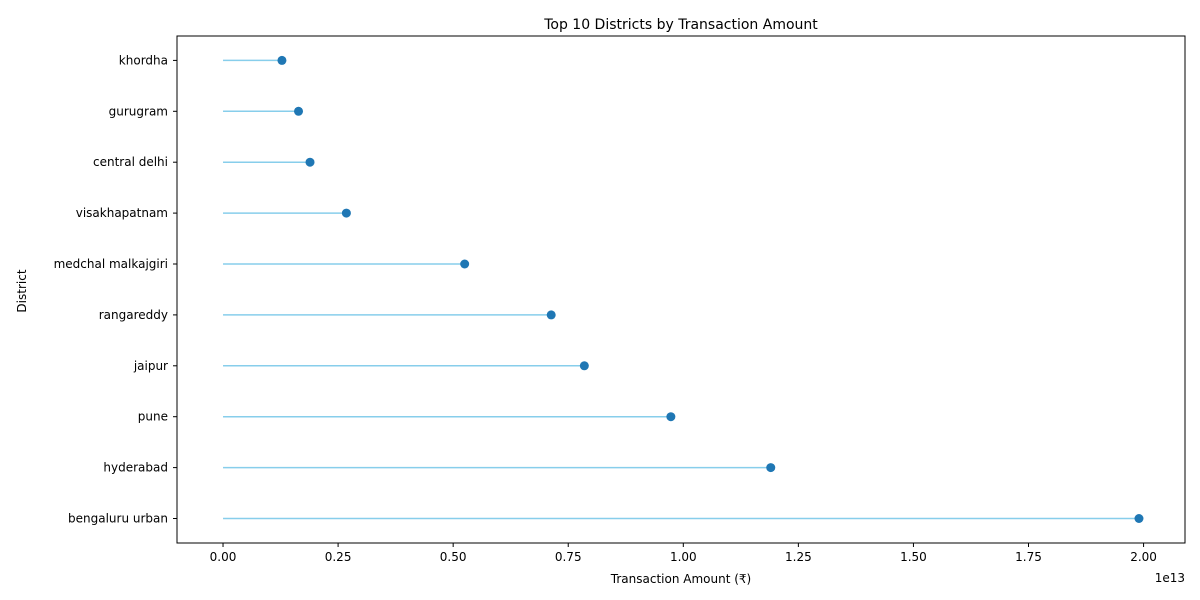 The height and width of the screenshot is (600, 1200). What do you see at coordinates (683, 557) in the screenshot?
I see `x-tick-label: 1.00` at bounding box center [683, 557].